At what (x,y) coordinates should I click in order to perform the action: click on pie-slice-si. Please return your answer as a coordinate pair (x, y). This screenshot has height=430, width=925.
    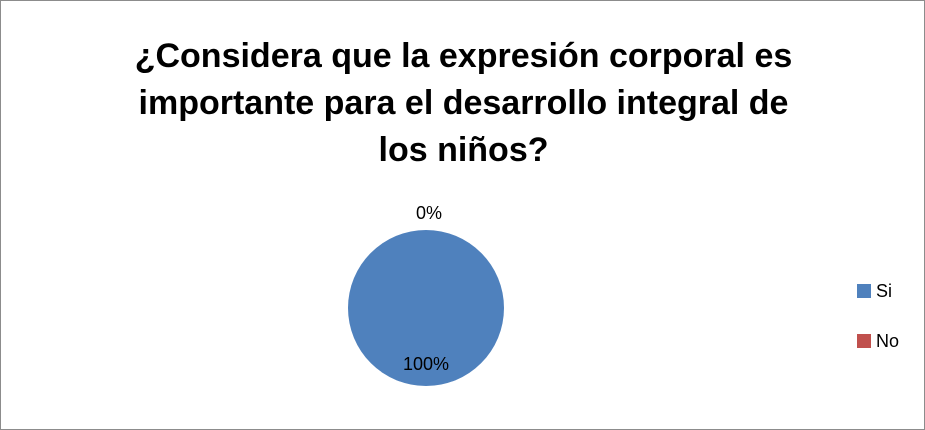
    Looking at the image, I should click on (426, 308).